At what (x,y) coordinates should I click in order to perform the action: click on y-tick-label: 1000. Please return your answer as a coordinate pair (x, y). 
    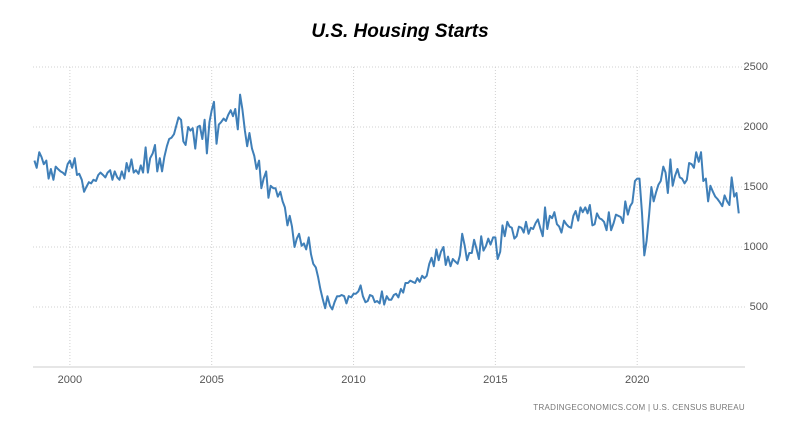
    Looking at the image, I should click on (756, 247).